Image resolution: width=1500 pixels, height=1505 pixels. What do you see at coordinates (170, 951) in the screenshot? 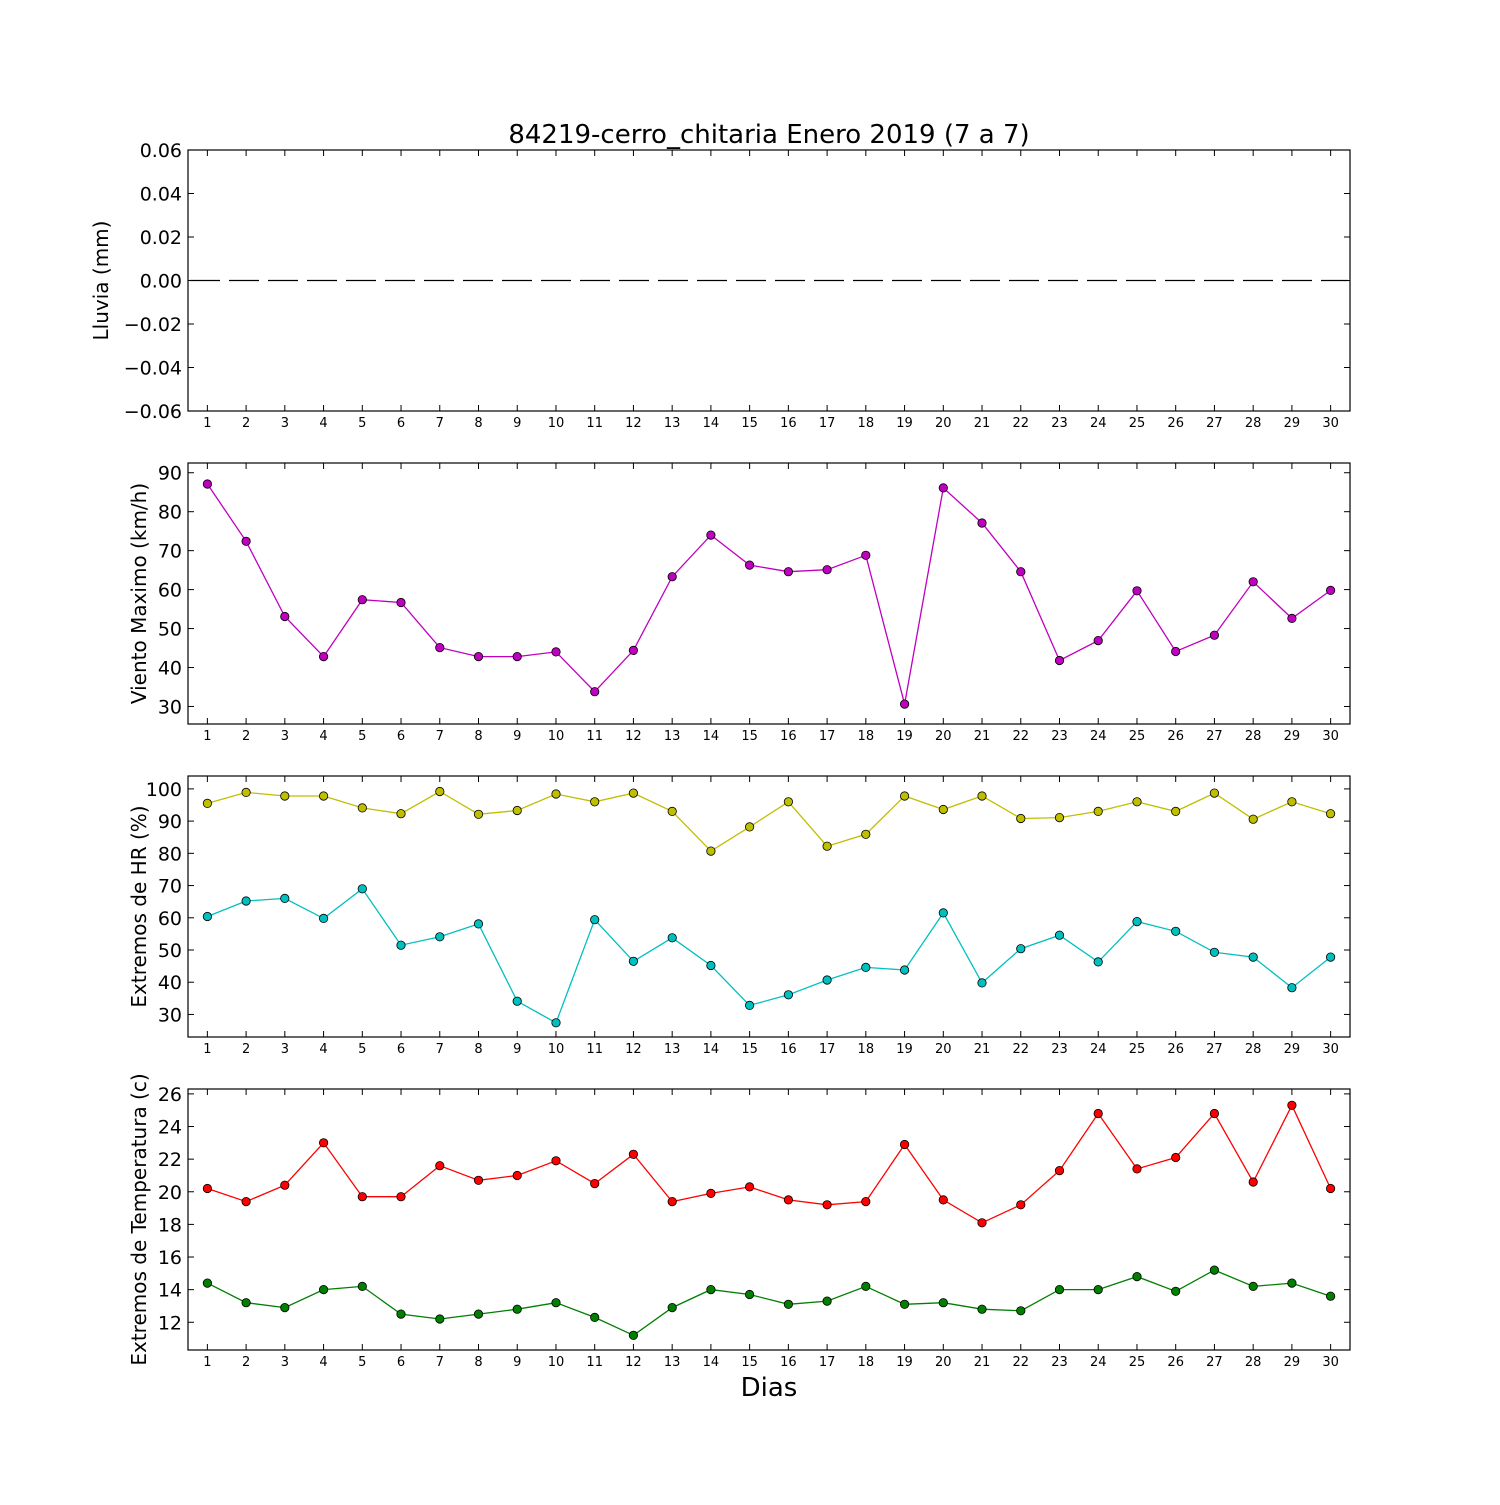
I see `y-tick-label: 50` at bounding box center [170, 951].